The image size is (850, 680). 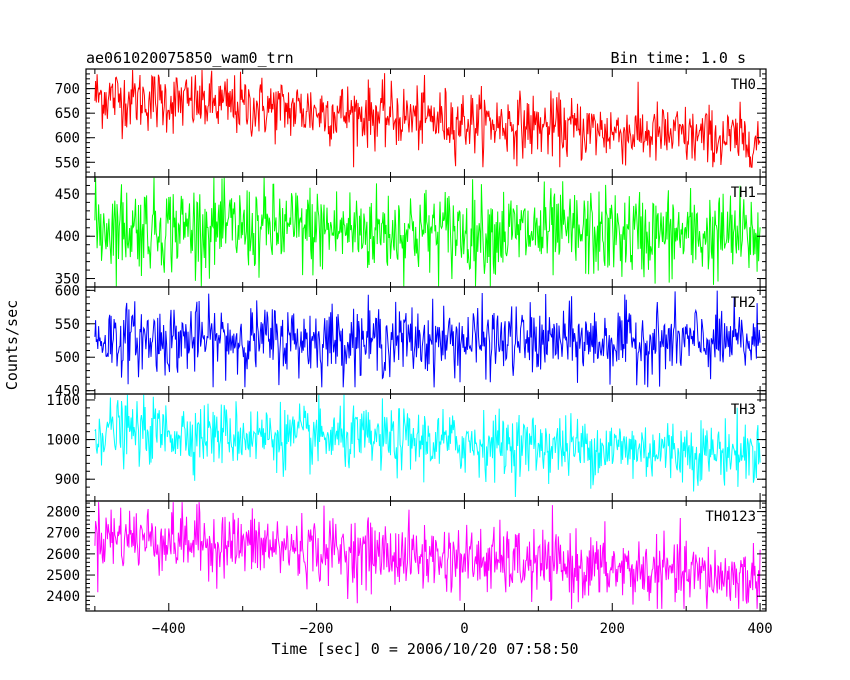 I want to click on y-axis-title: Counts/sec, so click(x=12, y=345).